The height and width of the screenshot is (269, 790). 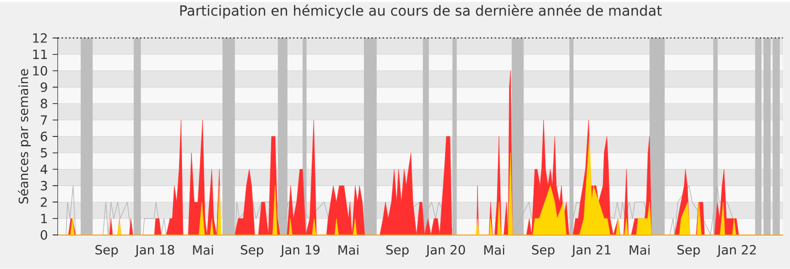 What do you see at coordinates (421, 11) in the screenshot?
I see `chart-title: Participation en hémicycle au cours de sa dernière année de mandat` at bounding box center [421, 11].